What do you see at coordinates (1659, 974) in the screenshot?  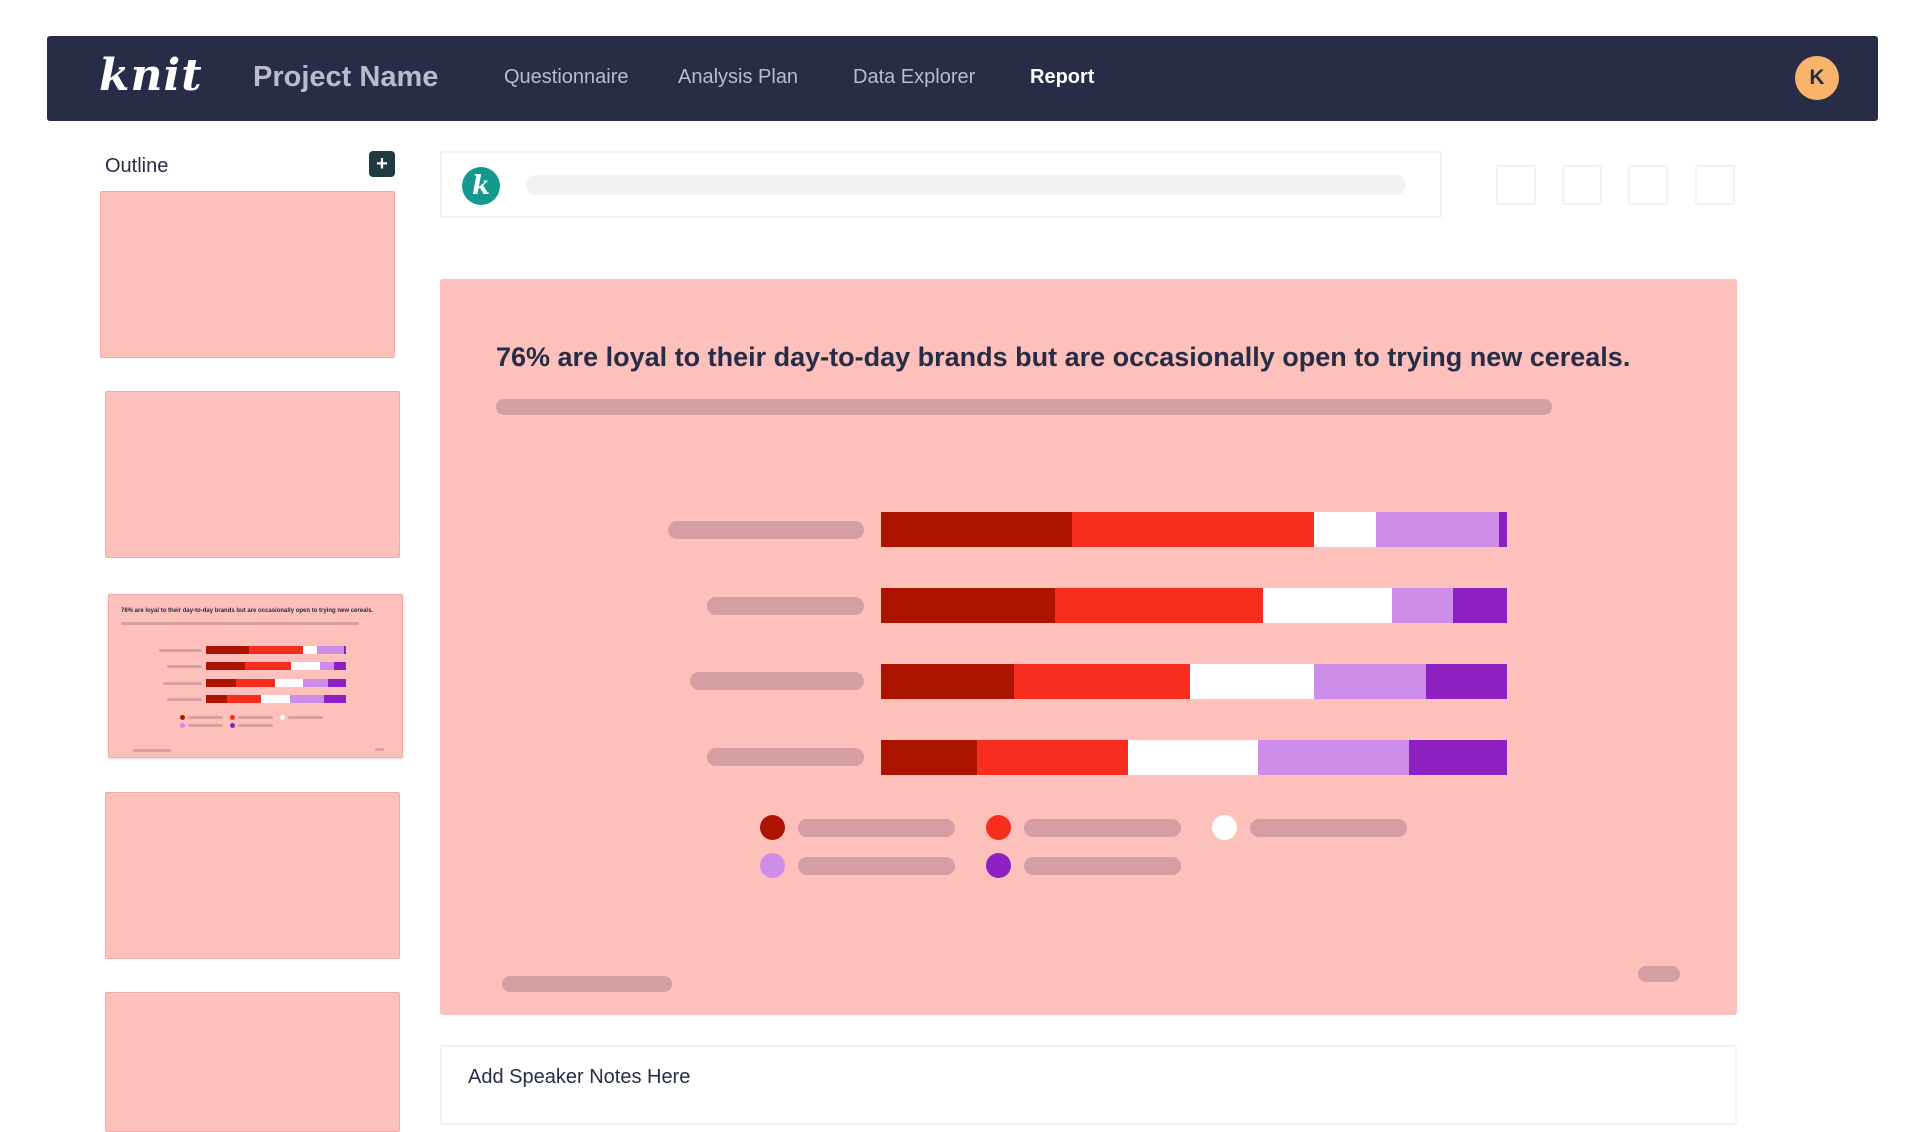 I see `slide-page-number-placeholder` at bounding box center [1659, 974].